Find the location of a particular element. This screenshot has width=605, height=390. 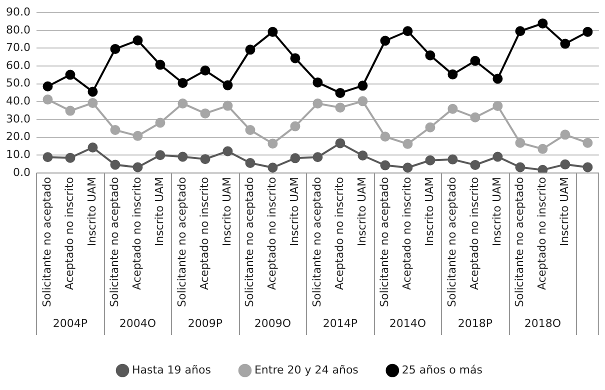

y-tick-label: 0.0 is located at coordinates (21, 172).